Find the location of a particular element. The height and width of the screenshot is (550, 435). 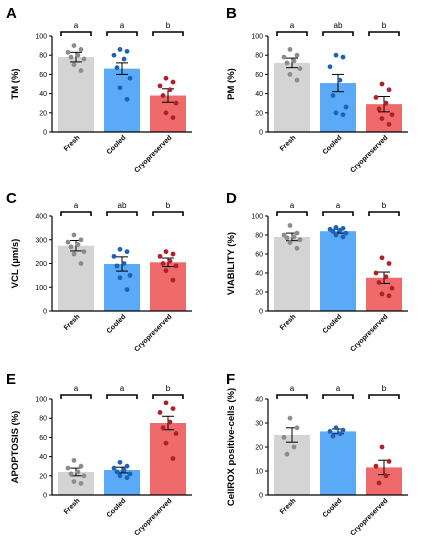

y-axis-title: APOPTOSIS (%) is located at coordinates (15, 447).